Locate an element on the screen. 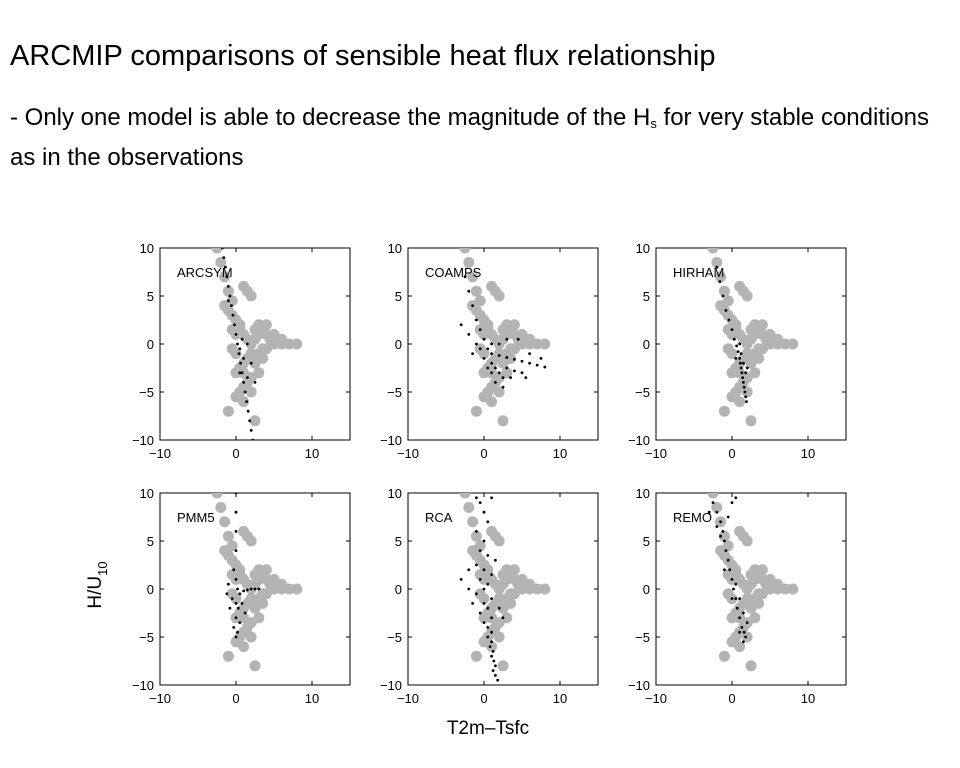  panel-remo: −10 0 10 −10 −5 0 5 10 REMO is located at coordinates (737, 596).